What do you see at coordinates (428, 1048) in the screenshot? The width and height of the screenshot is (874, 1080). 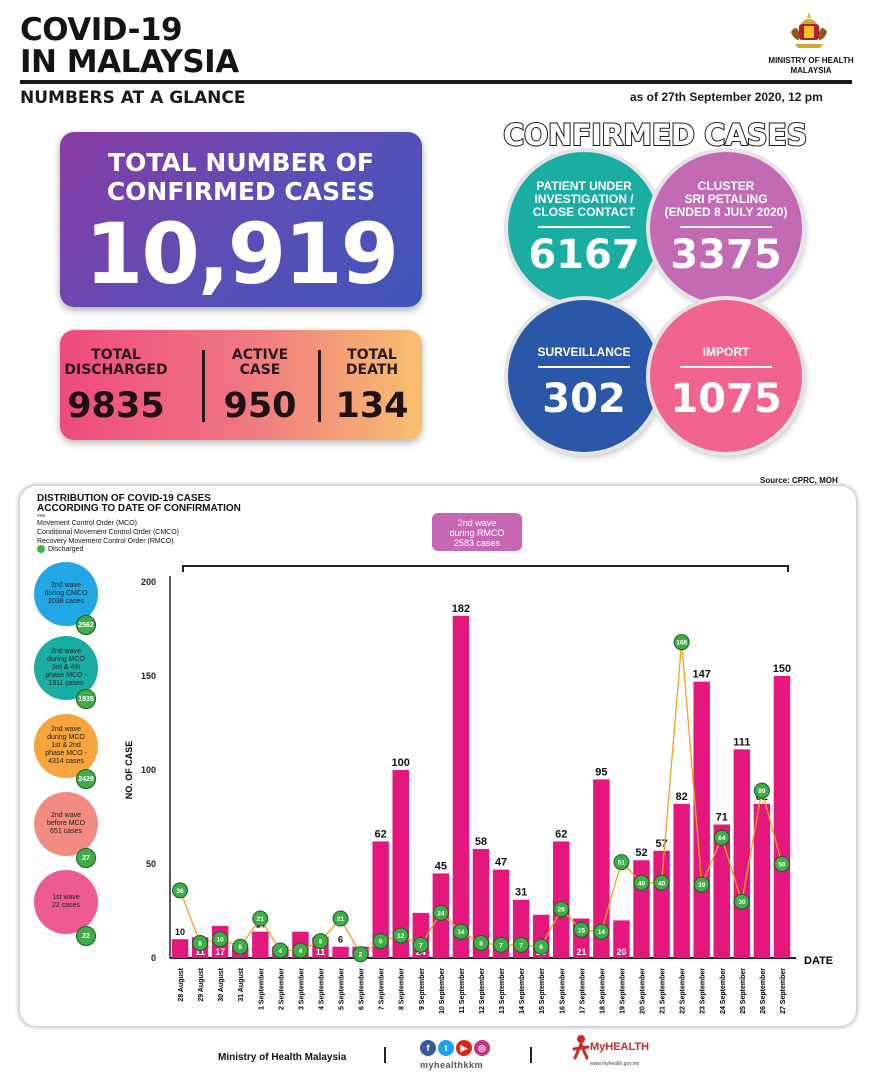 I see `facebook-icon: f` at bounding box center [428, 1048].